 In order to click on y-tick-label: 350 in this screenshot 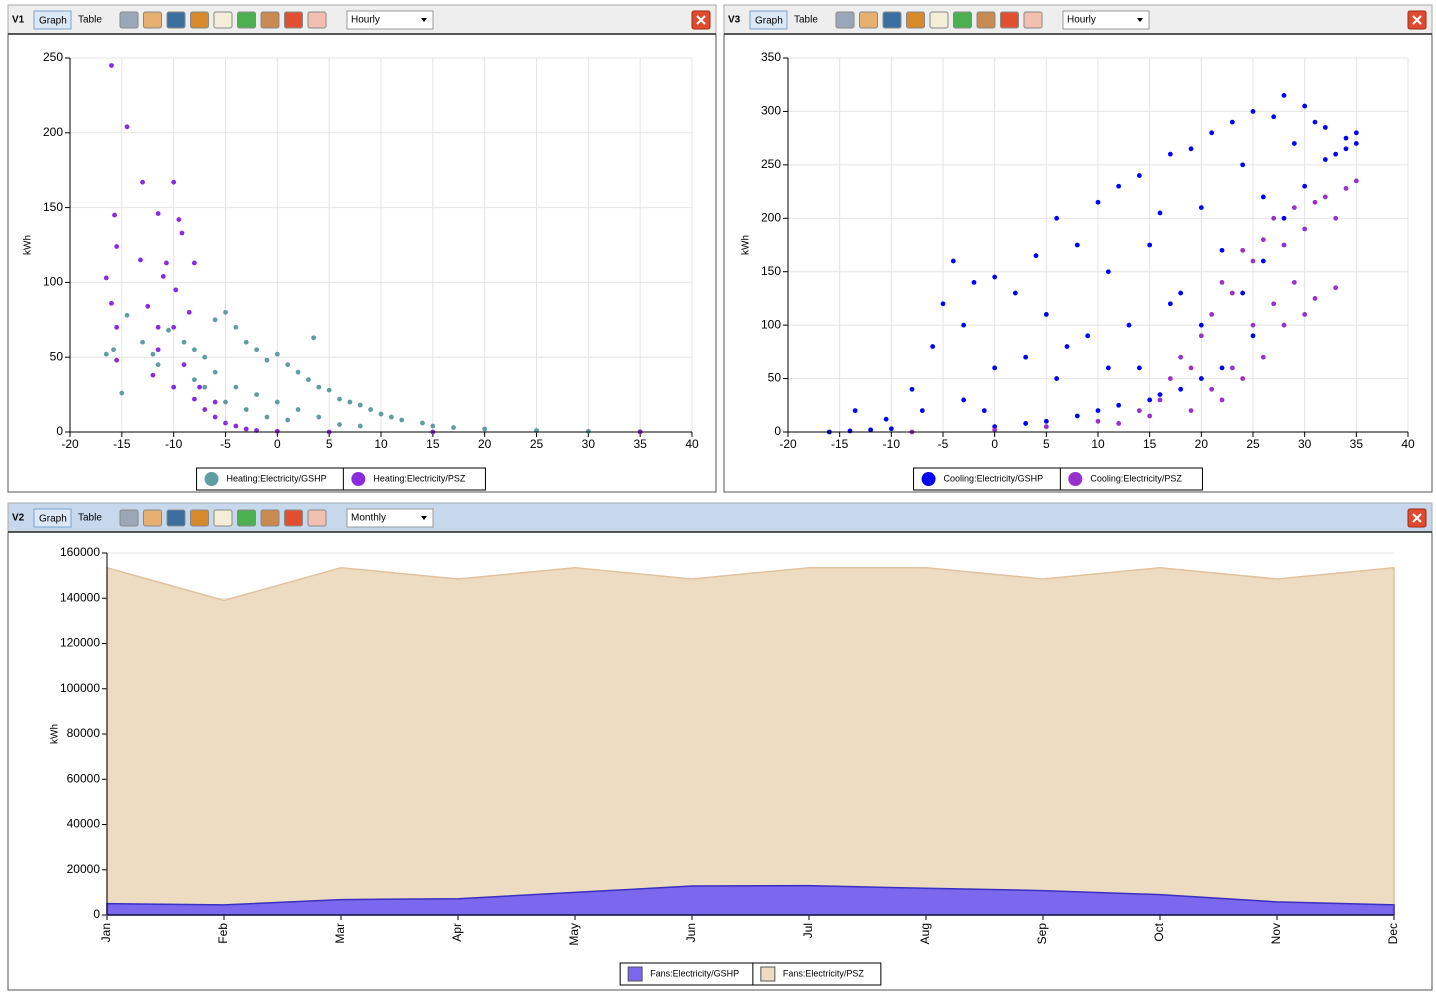, I will do `click(771, 57)`.